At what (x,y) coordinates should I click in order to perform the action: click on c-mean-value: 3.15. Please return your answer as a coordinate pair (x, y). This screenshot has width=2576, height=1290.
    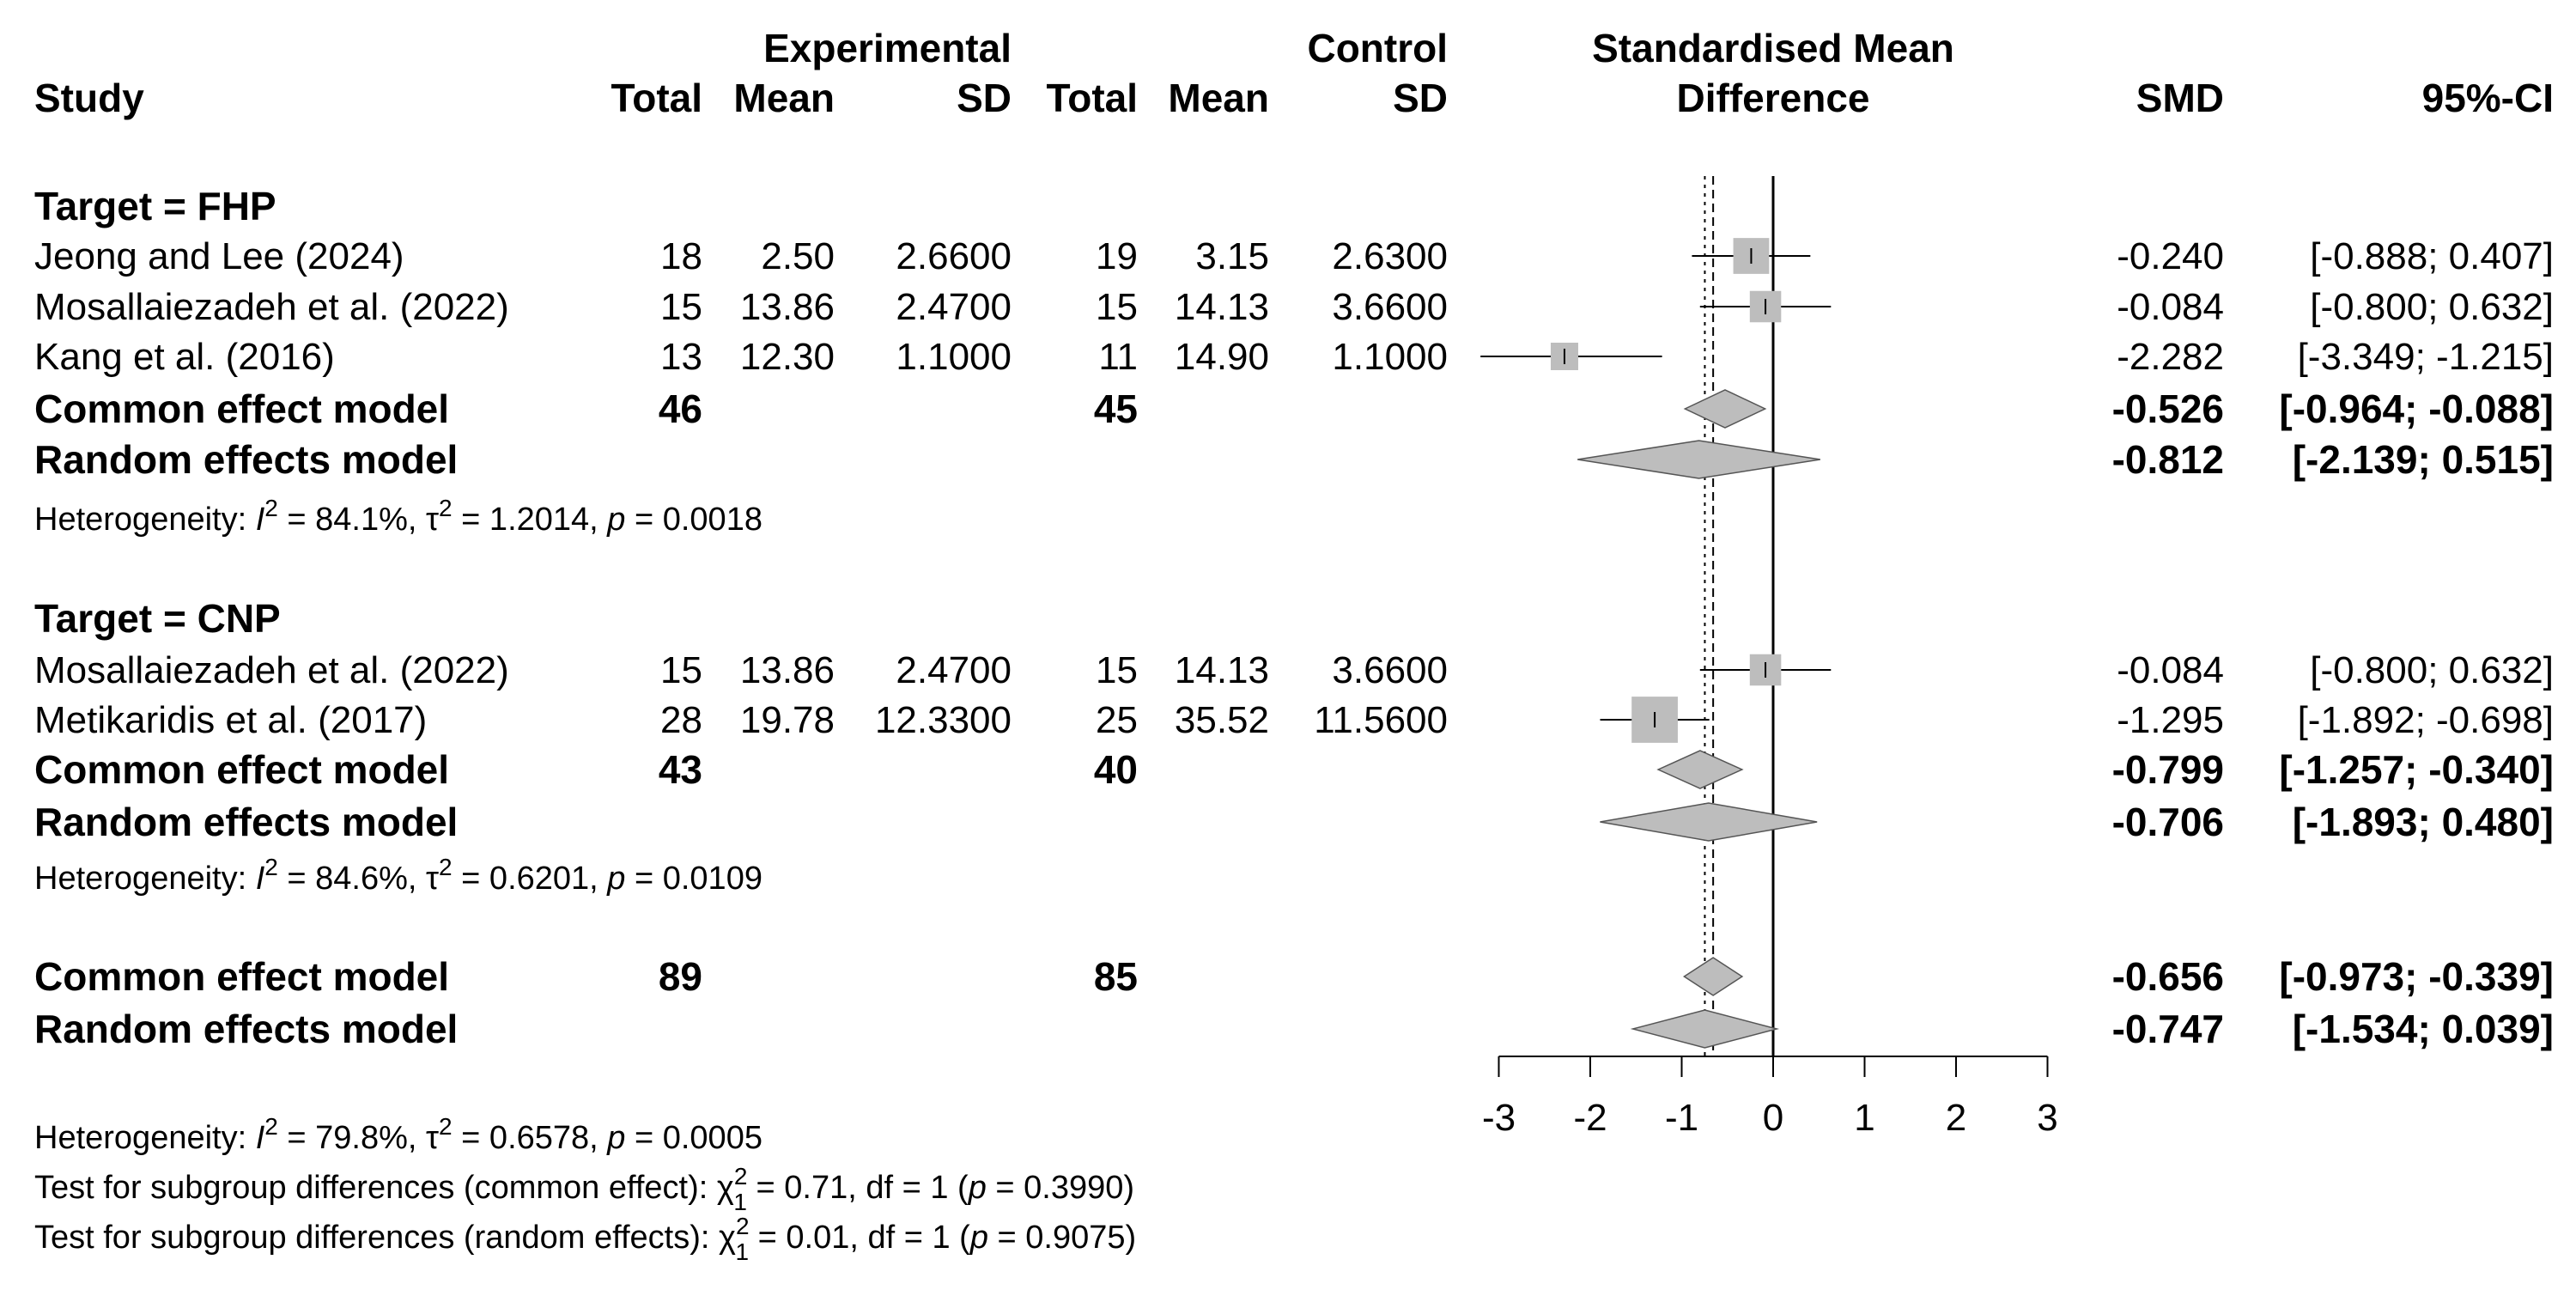
    Looking at the image, I should click on (1232, 256).